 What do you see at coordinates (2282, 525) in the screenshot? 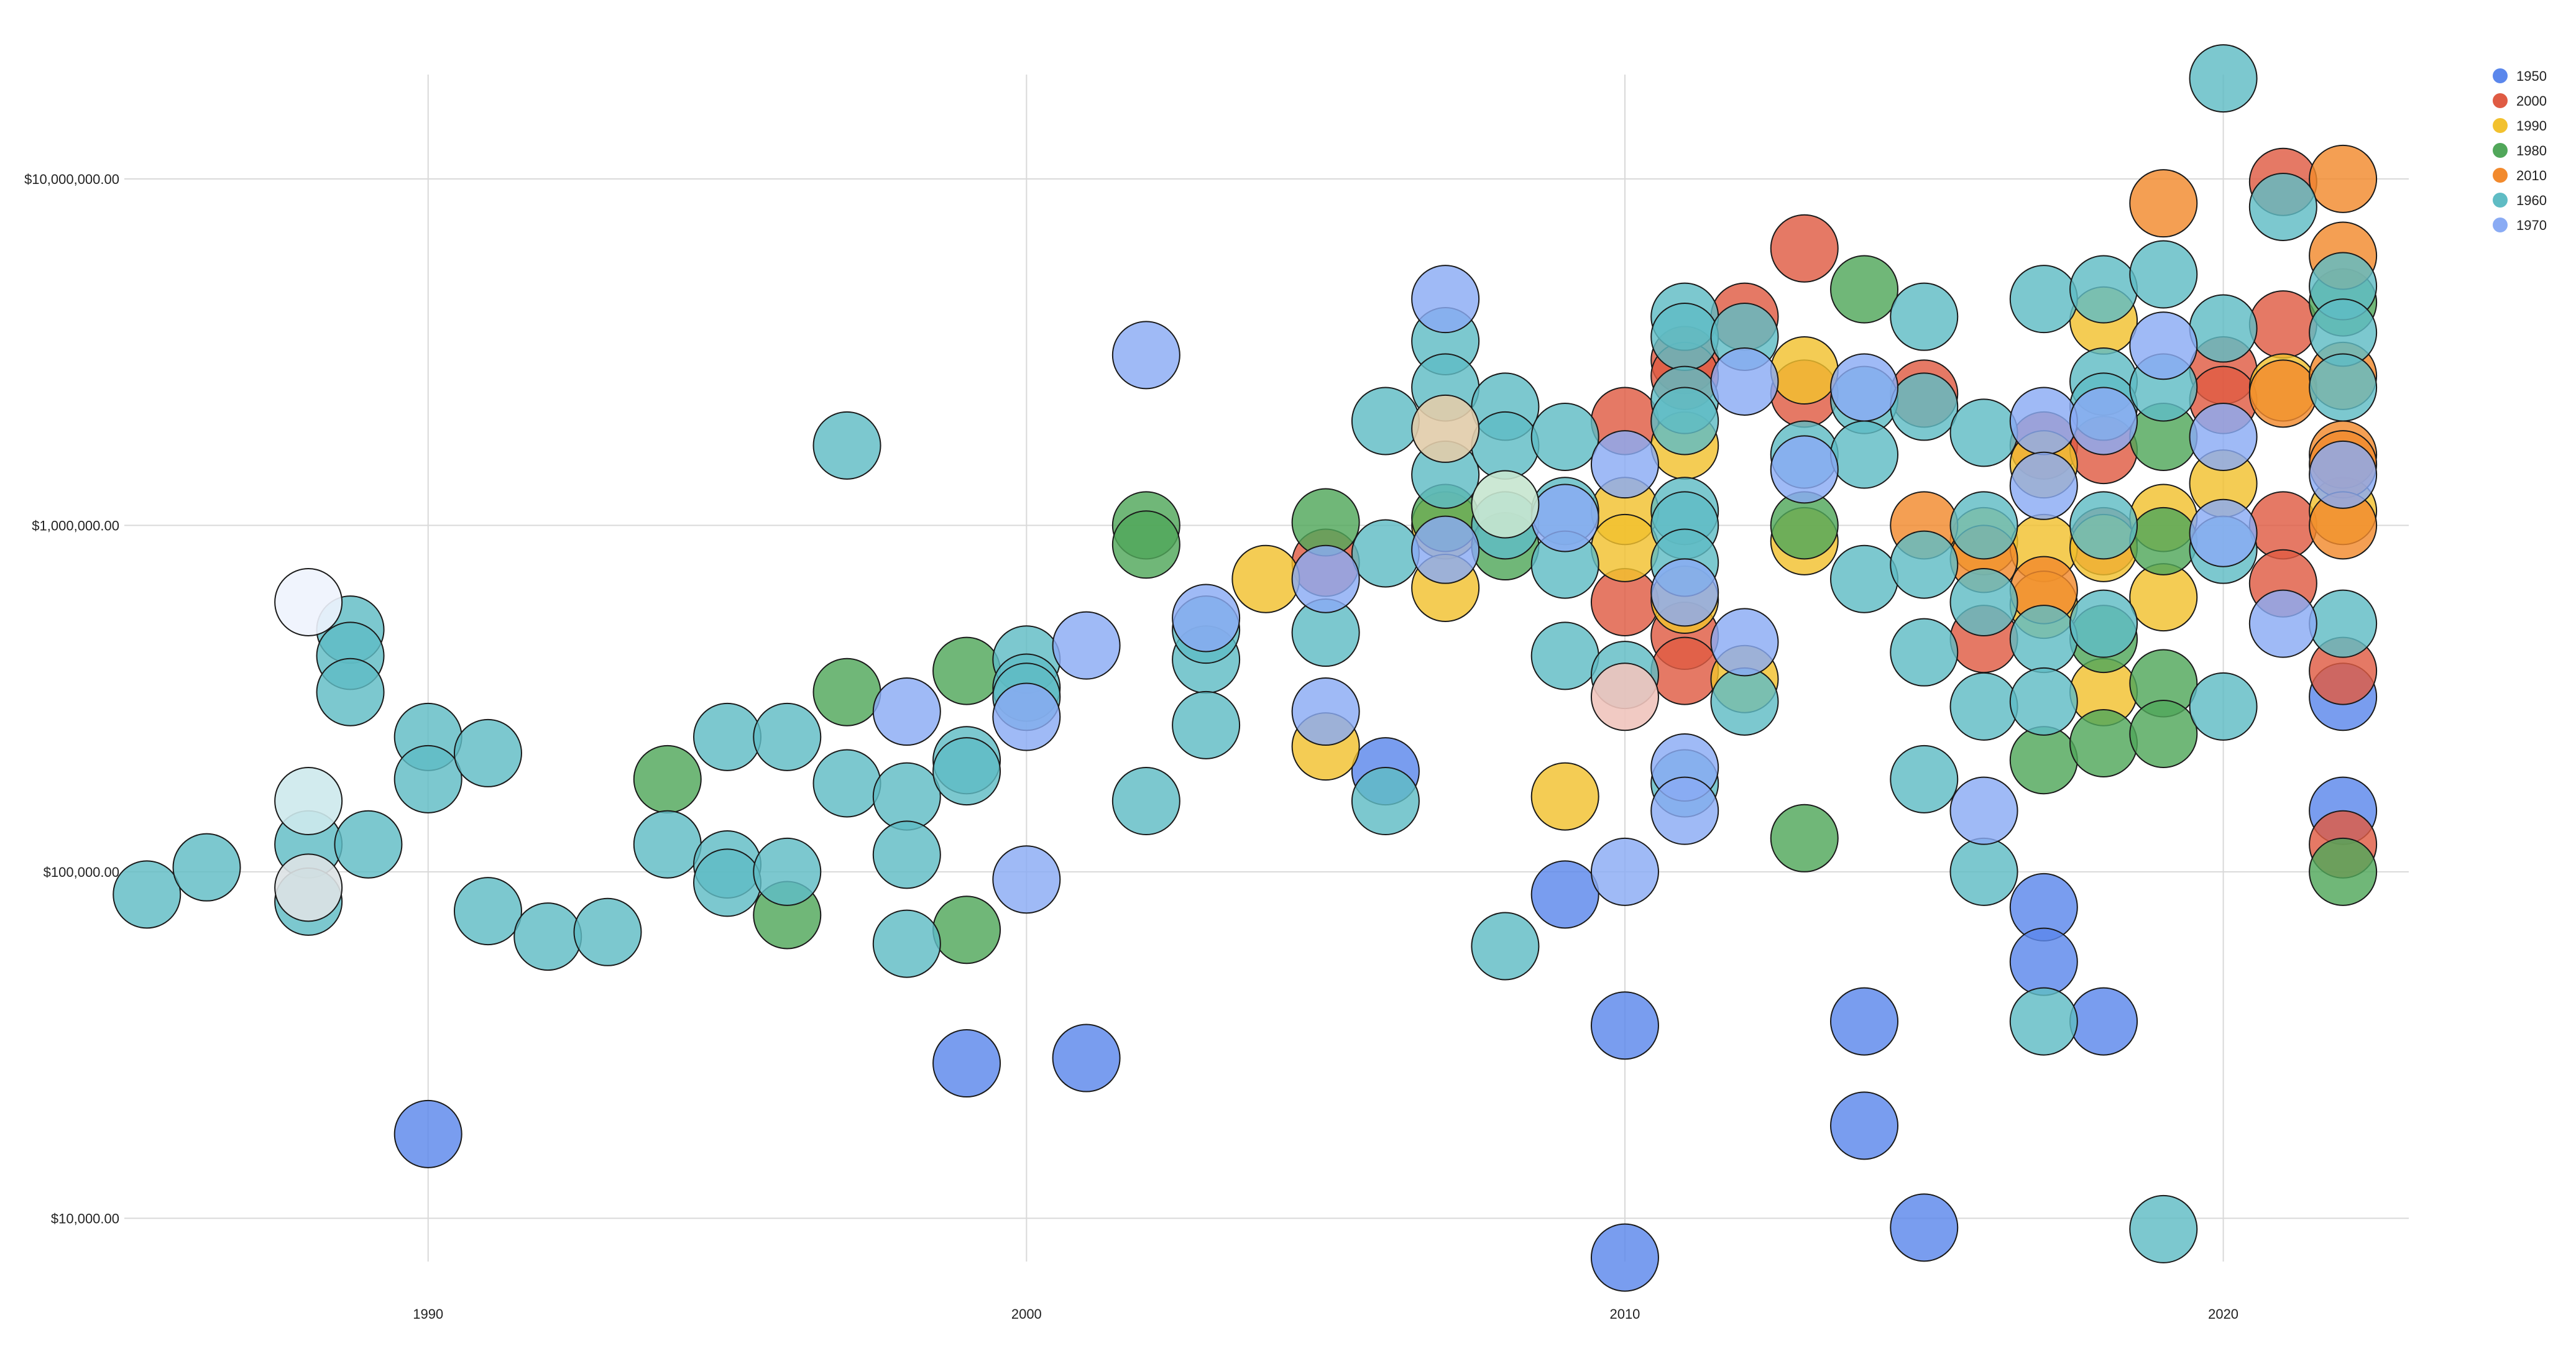
I see `data-point-2000` at bounding box center [2282, 525].